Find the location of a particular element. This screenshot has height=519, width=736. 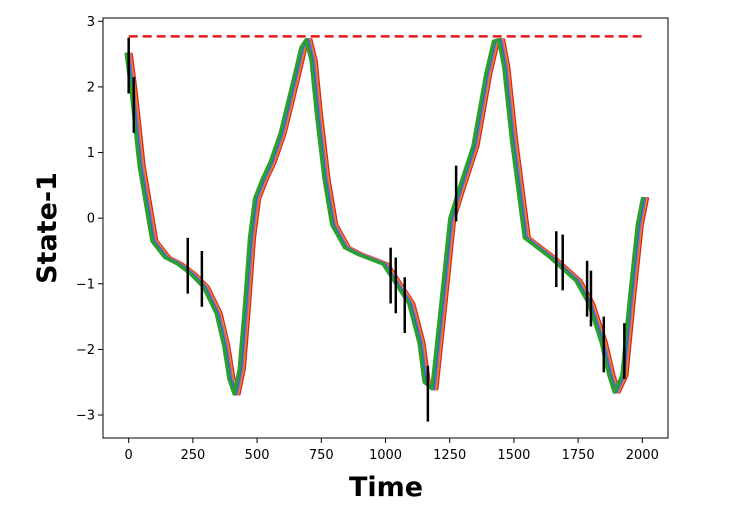

x-tick-label: 2000 is located at coordinates (642, 455).